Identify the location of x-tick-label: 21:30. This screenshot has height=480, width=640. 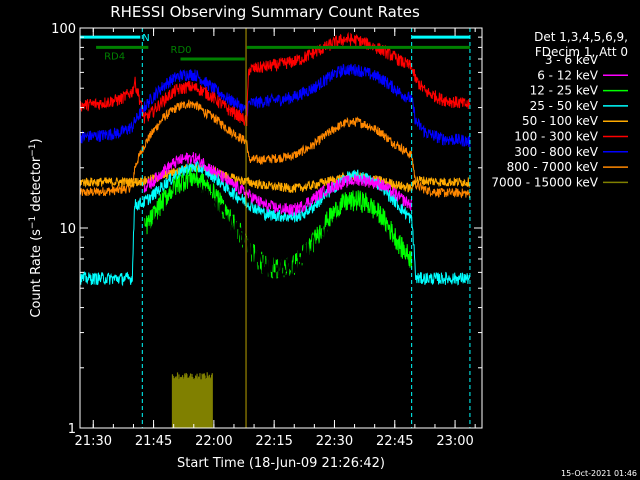
(93, 441).